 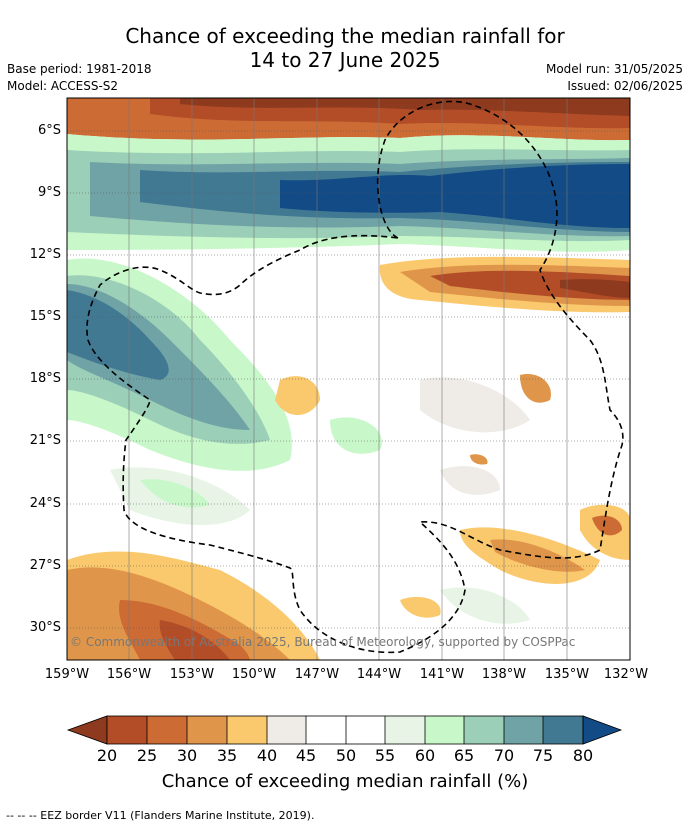 I want to click on lat-label: 27°S, so click(x=45, y=565).